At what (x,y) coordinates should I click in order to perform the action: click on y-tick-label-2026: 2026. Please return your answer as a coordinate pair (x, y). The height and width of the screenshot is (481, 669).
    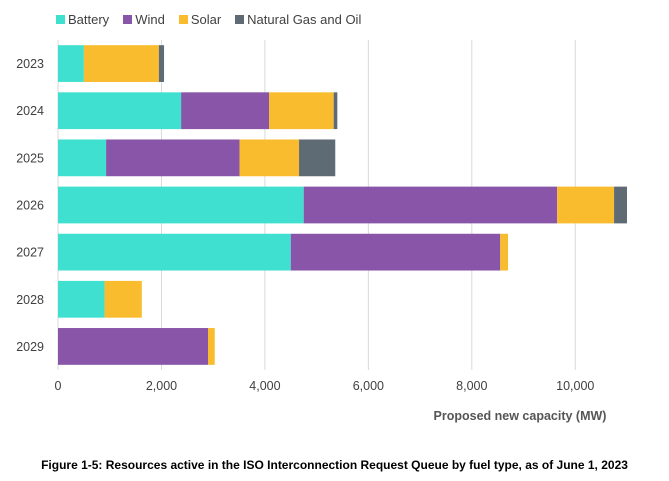
    Looking at the image, I should click on (30, 206).